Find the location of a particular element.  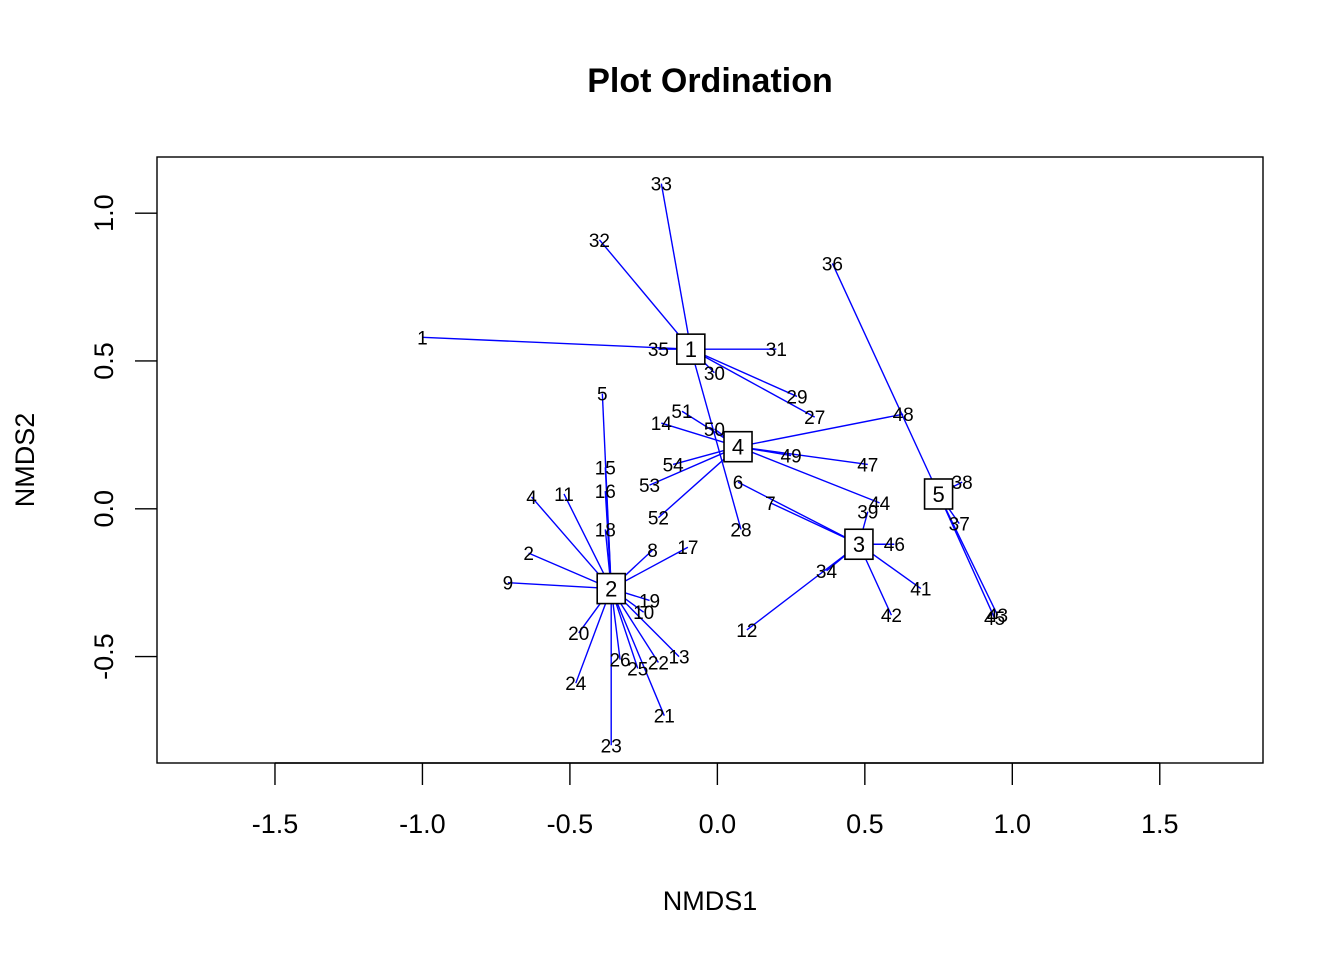

point-label: 24 is located at coordinates (576, 684).